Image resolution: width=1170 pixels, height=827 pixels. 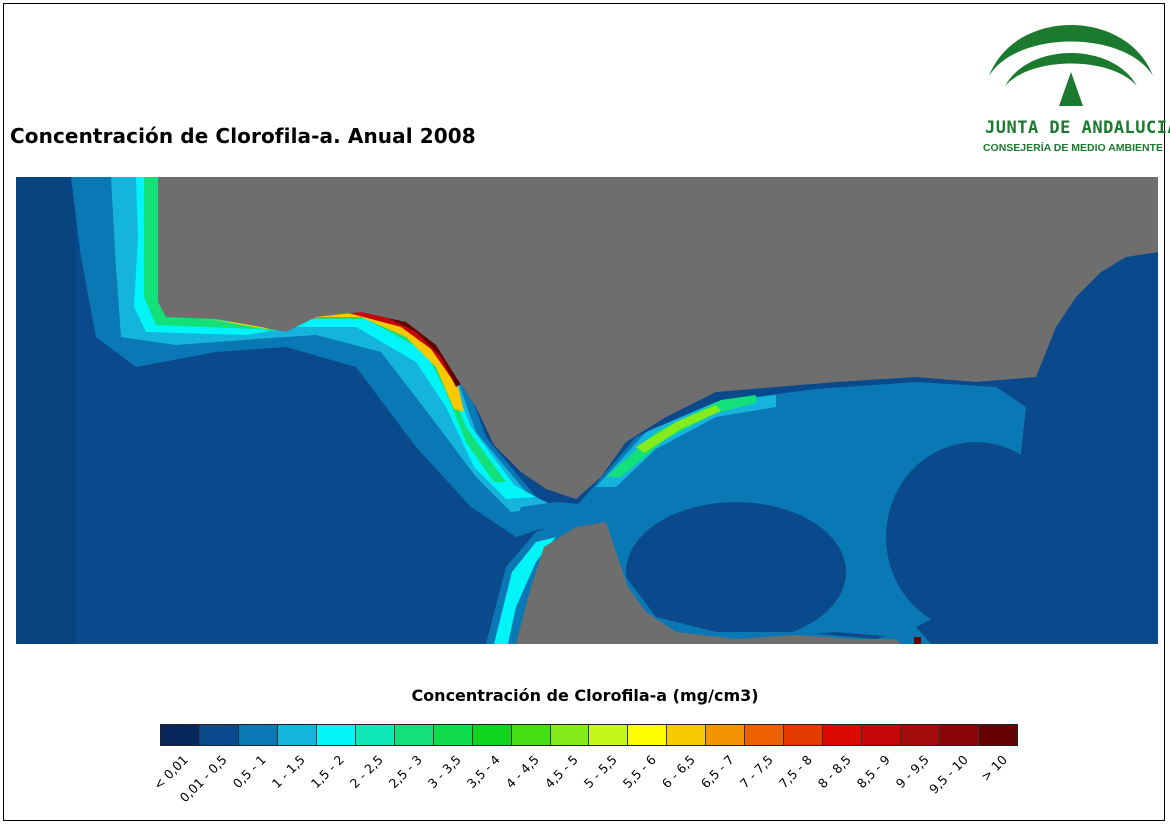 I want to click on legend-label: 2 - 2,5, so click(x=366, y=772).